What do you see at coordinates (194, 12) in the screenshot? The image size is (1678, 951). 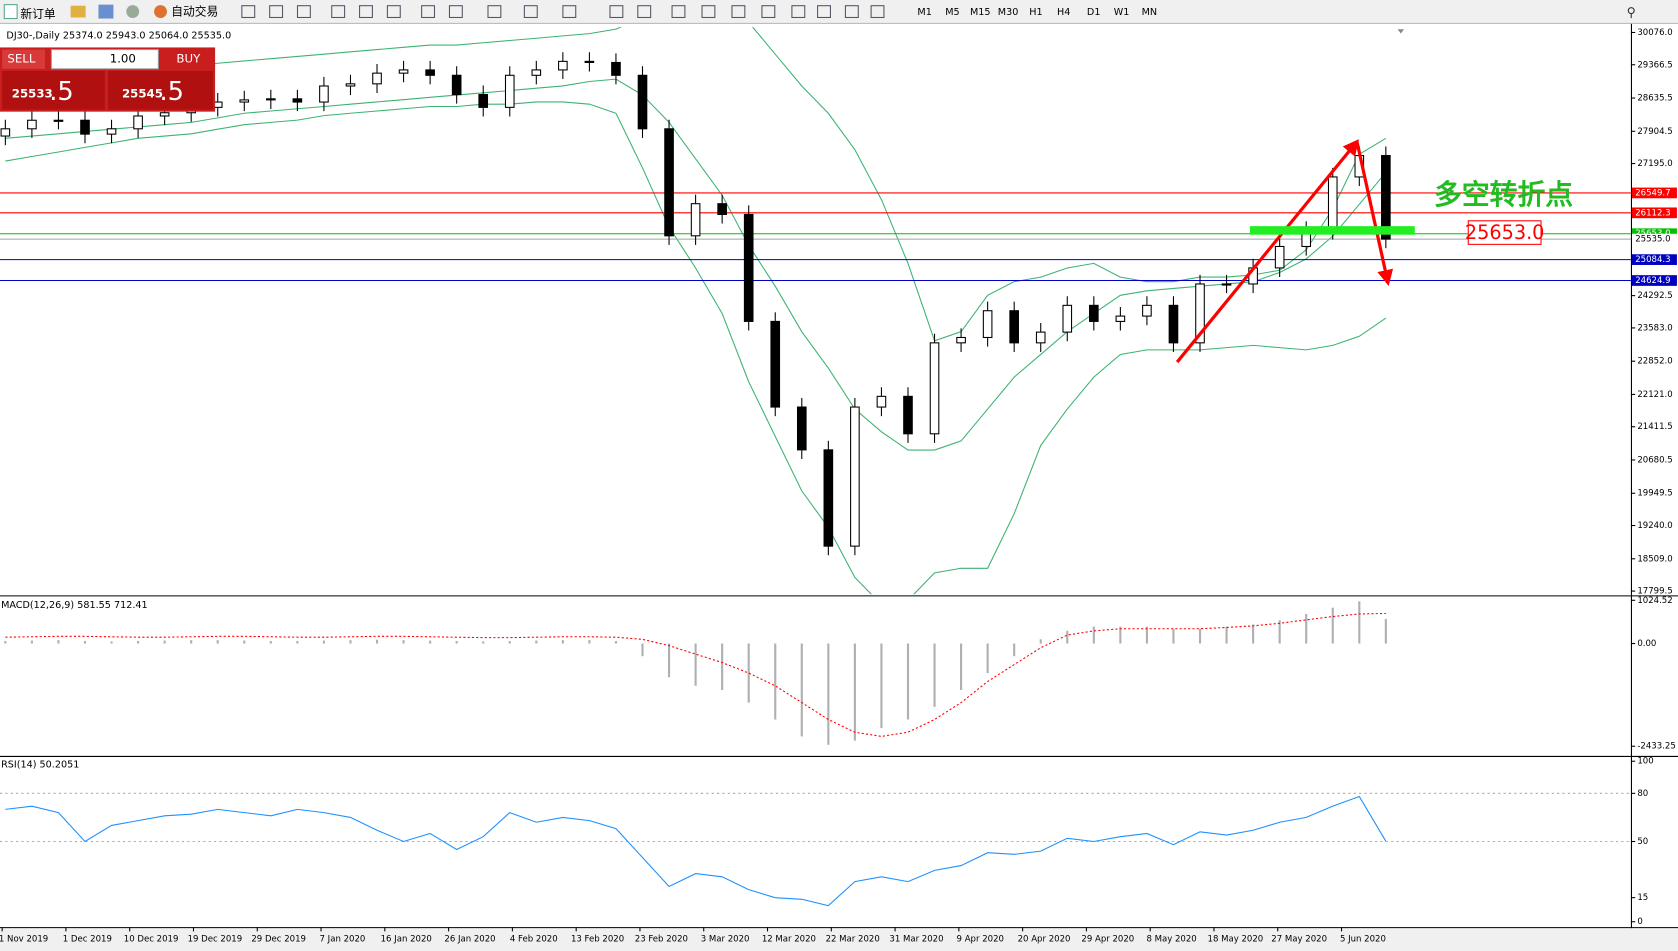 I see `auto-trade-button: 自动交易` at bounding box center [194, 12].